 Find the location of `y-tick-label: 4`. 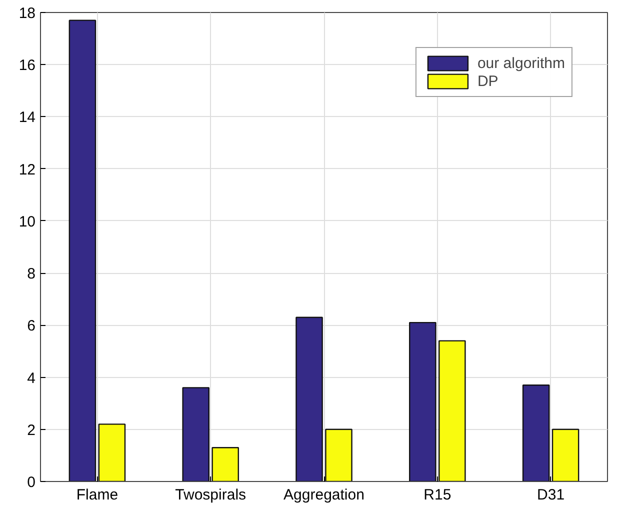

y-tick-label: 4 is located at coordinates (31, 378).